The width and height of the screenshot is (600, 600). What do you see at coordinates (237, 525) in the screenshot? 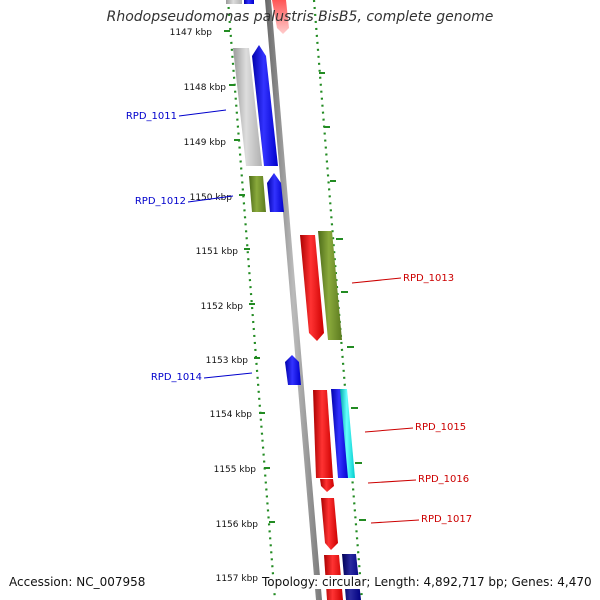
I see `tick-label-1156: 1156 kbp` at bounding box center [237, 525].